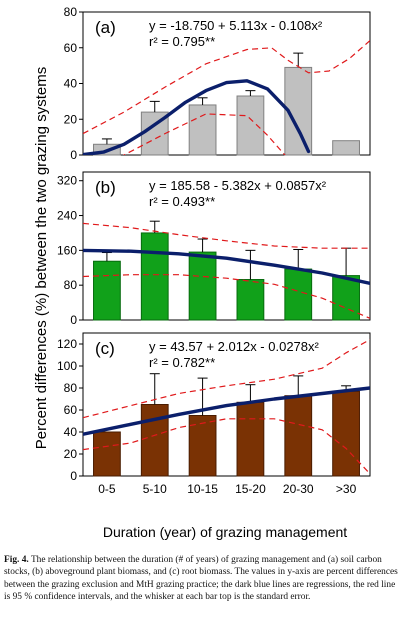 This screenshot has width=404, height=627. What do you see at coordinates (182, 362) in the screenshot?
I see `r-squared: r² = 0.782**` at bounding box center [182, 362].